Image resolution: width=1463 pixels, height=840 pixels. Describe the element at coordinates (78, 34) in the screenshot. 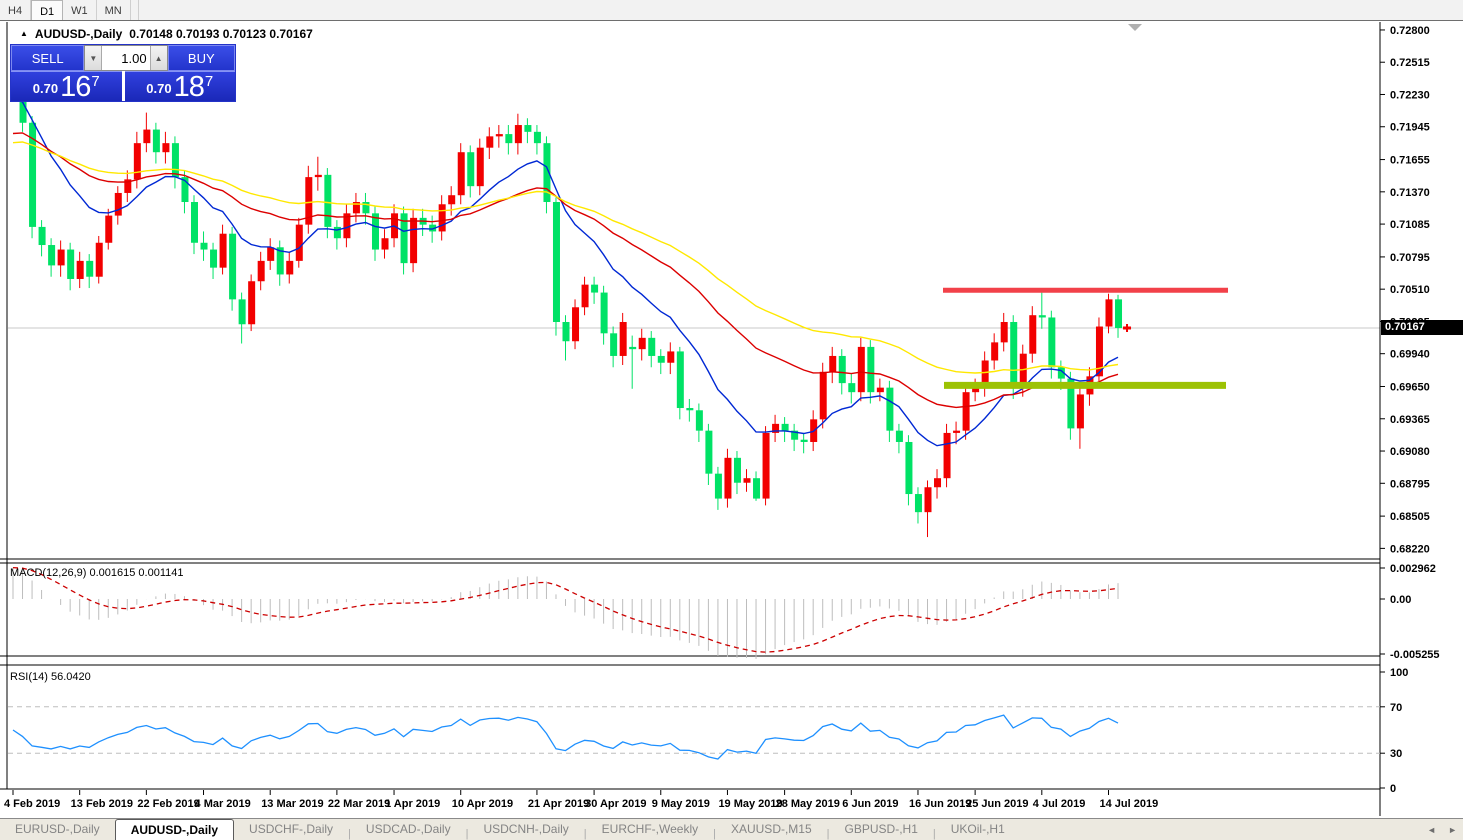

I see `symbol-label: AUDUSD-,Daily` at that location.